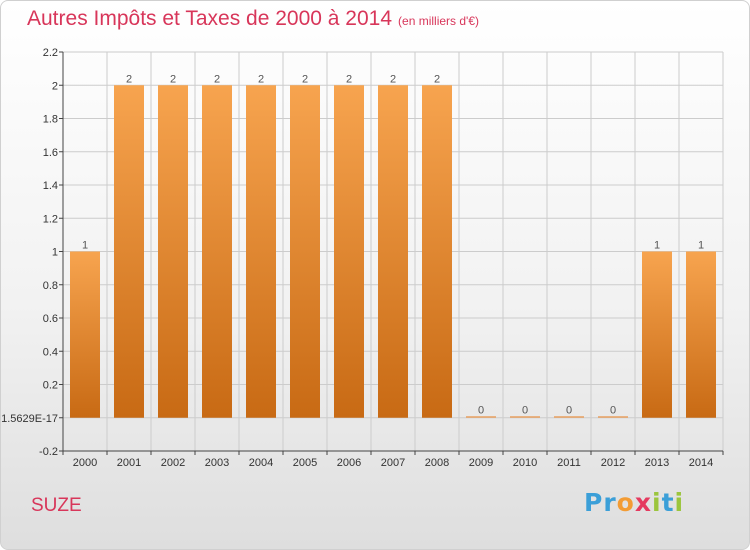 This screenshot has height=550, width=750. What do you see at coordinates (613, 410) in the screenshot?
I see `data-label-2012: 0` at bounding box center [613, 410].